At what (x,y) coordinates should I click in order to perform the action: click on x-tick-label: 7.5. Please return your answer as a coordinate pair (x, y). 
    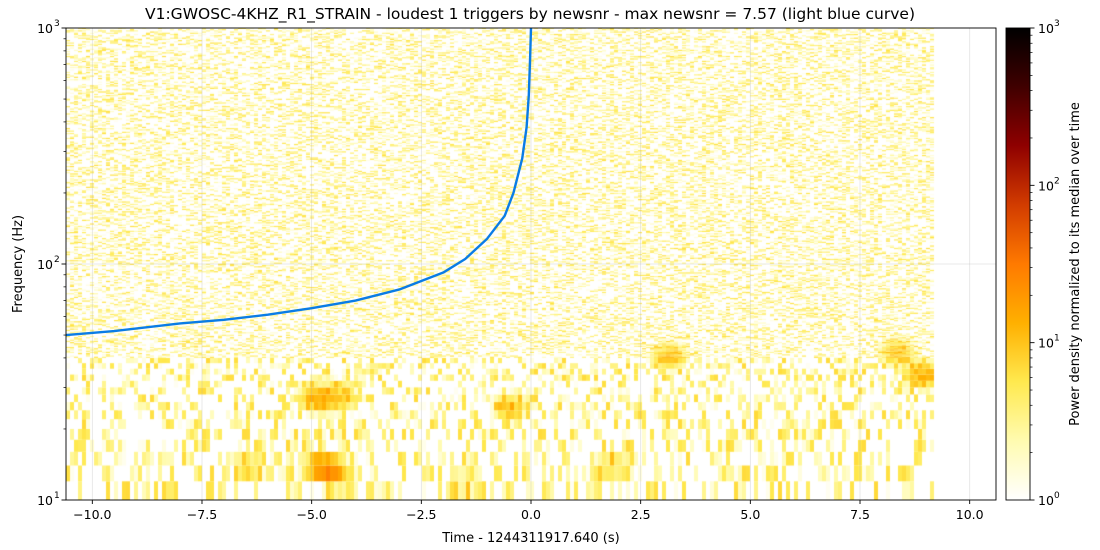
    Looking at the image, I should click on (860, 514).